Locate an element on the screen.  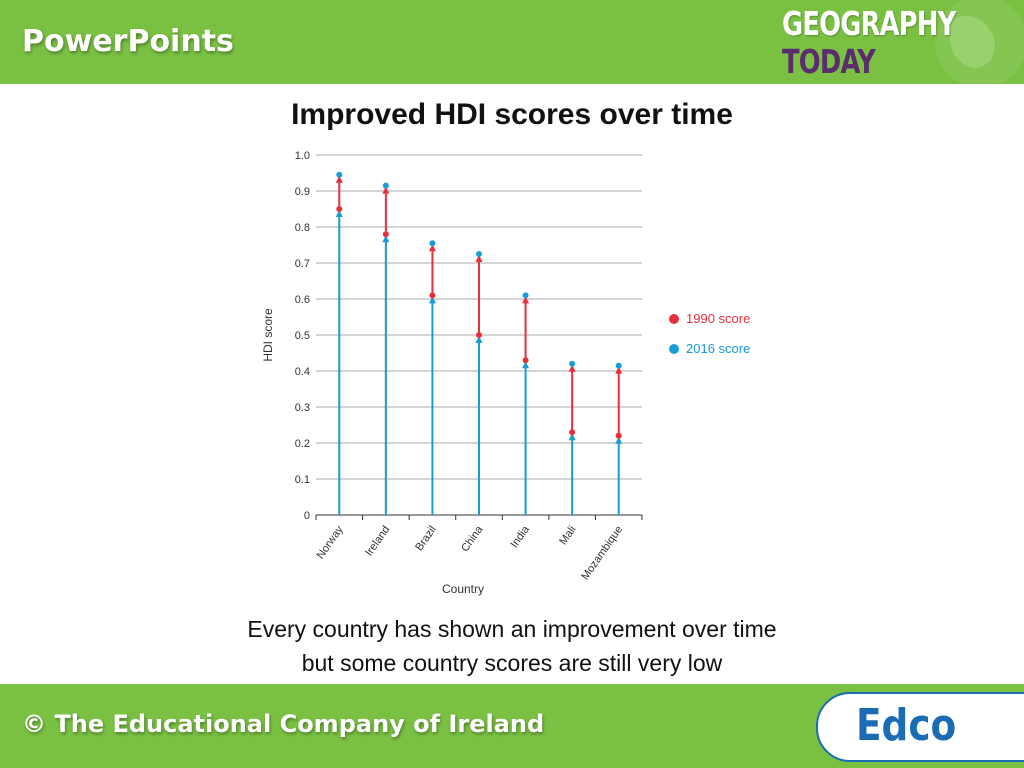
point-1990-mali is located at coordinates (572, 432).